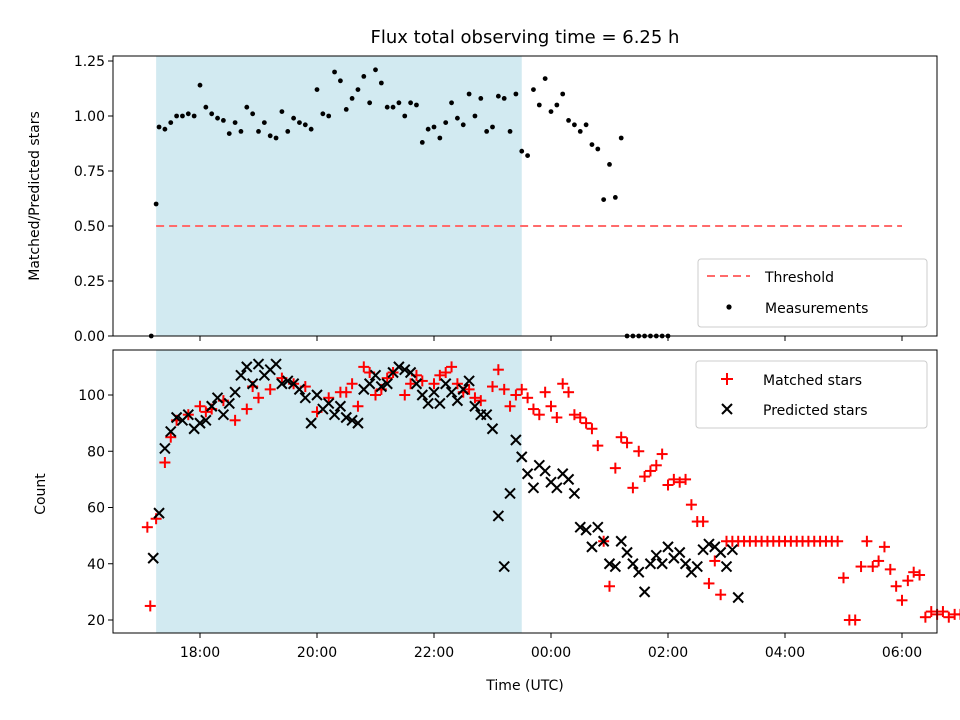 Image resolution: width=960 pixels, height=720 pixels. Describe the element at coordinates (811, 394) in the screenshot. I see `bottom-legend: Matched stars Predicted stars` at that location.